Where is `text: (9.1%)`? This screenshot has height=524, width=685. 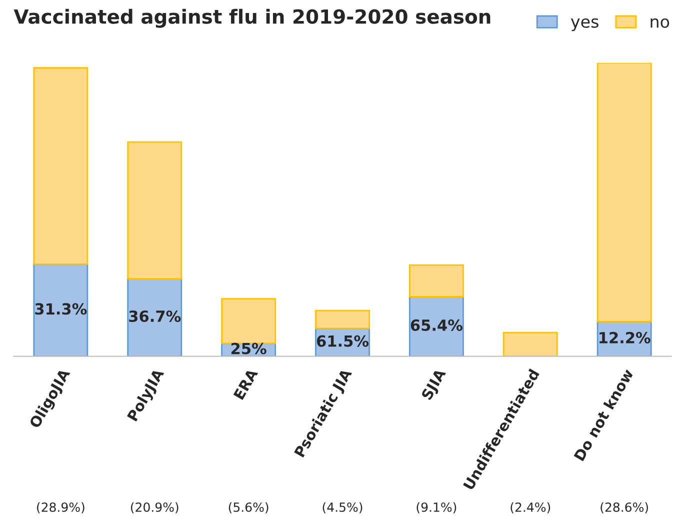
text: (9.1%) is located at coordinates (436, 508).